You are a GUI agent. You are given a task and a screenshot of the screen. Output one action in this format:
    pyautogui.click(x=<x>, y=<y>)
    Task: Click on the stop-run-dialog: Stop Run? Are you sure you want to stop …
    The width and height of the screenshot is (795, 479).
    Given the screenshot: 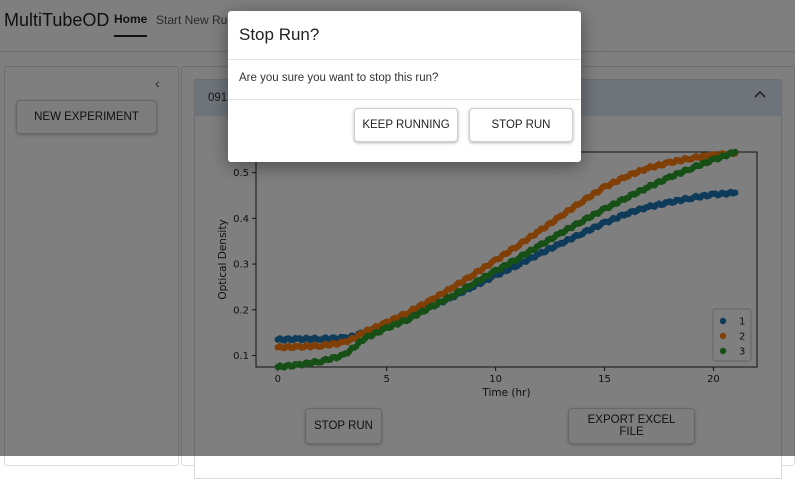 What is the action you would take?
    pyautogui.click(x=404, y=86)
    